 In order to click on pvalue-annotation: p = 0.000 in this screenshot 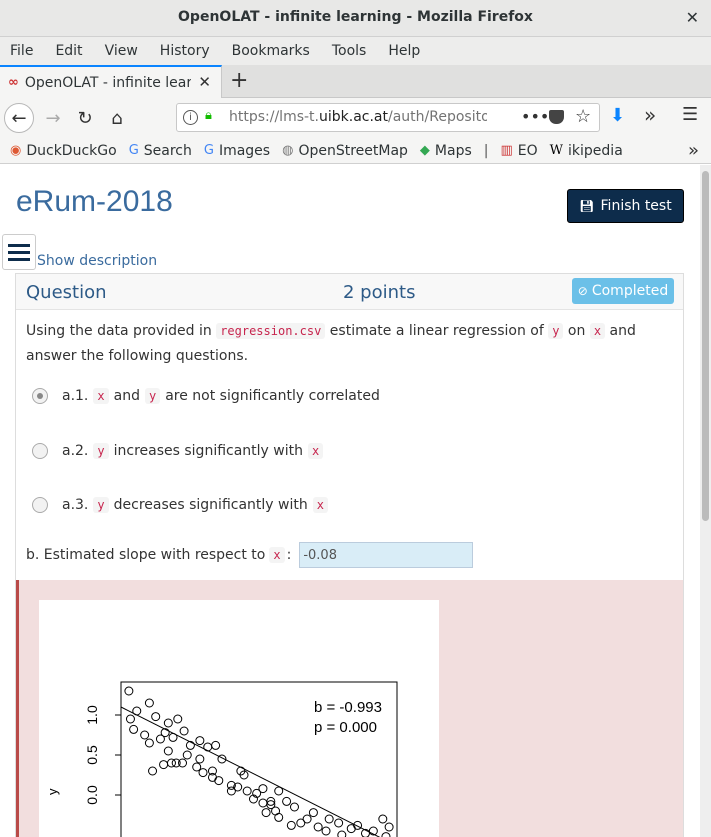, I will do `click(345, 727)`.